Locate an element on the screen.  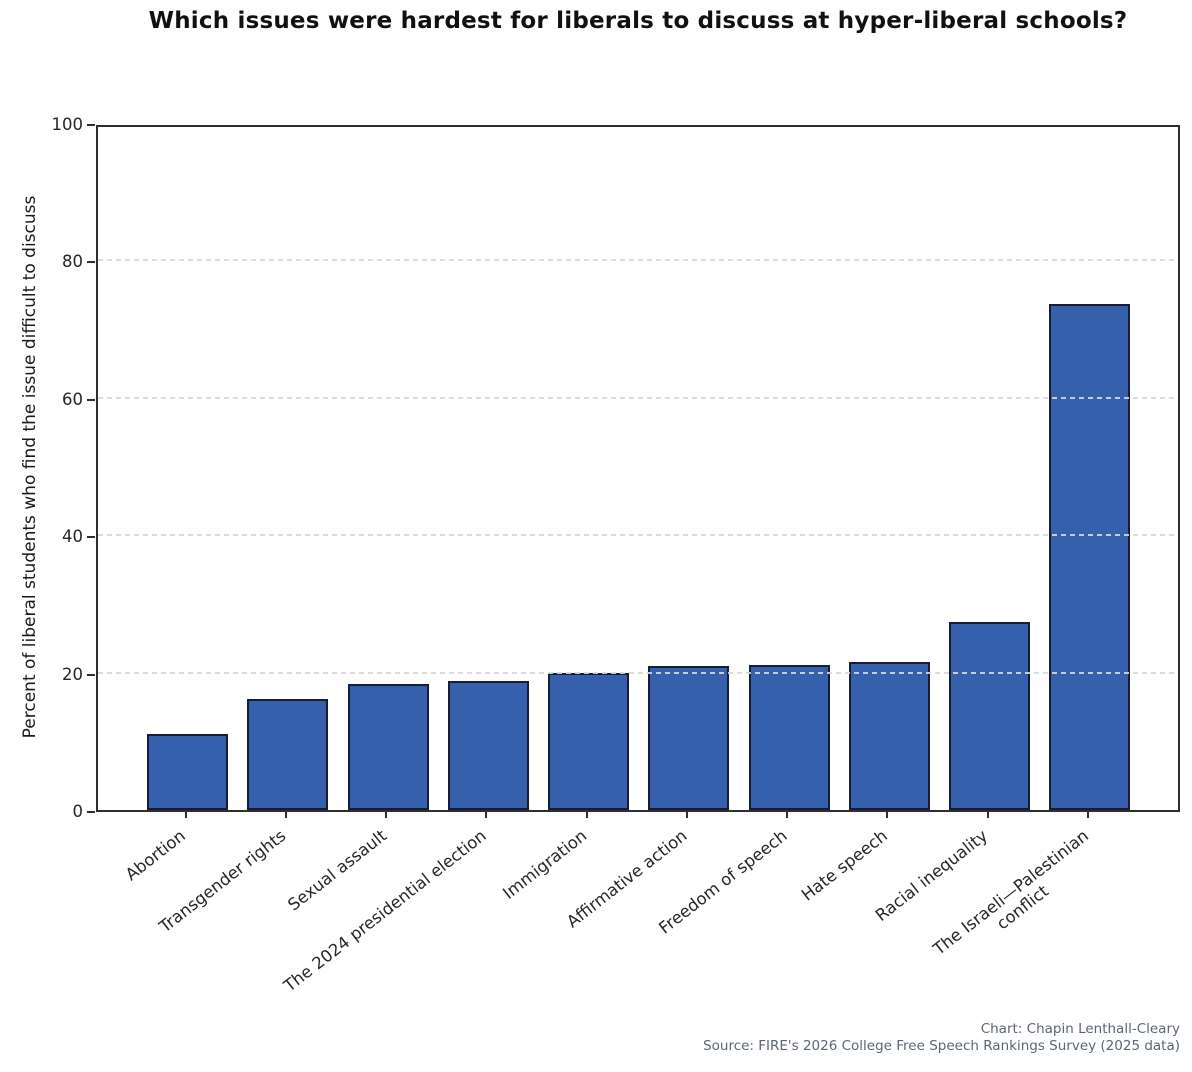
bar-sexual-assault is located at coordinates (388, 746).